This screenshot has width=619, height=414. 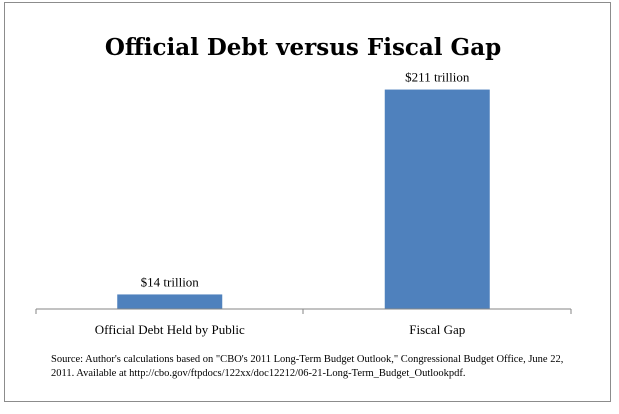 What do you see at coordinates (303, 47) in the screenshot?
I see `chart-title: Official Debt versus Fiscal Gap` at bounding box center [303, 47].